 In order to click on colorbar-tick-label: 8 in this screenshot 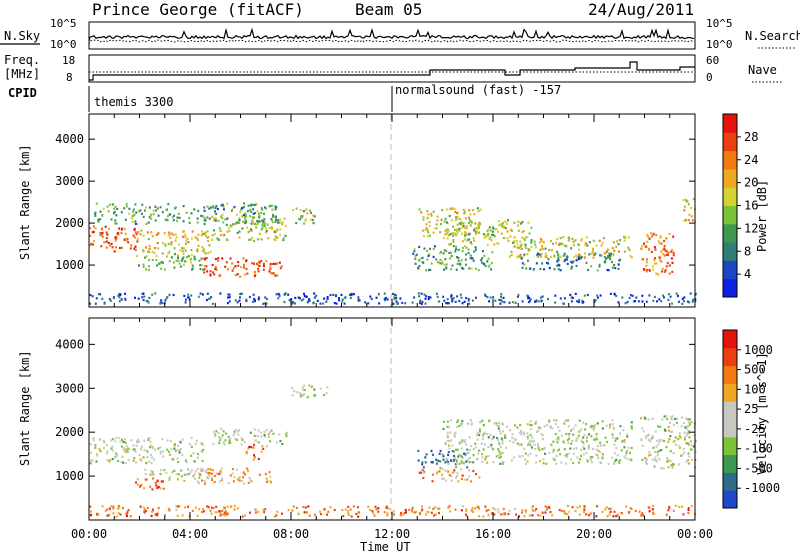, I will do `click(747, 251)`.